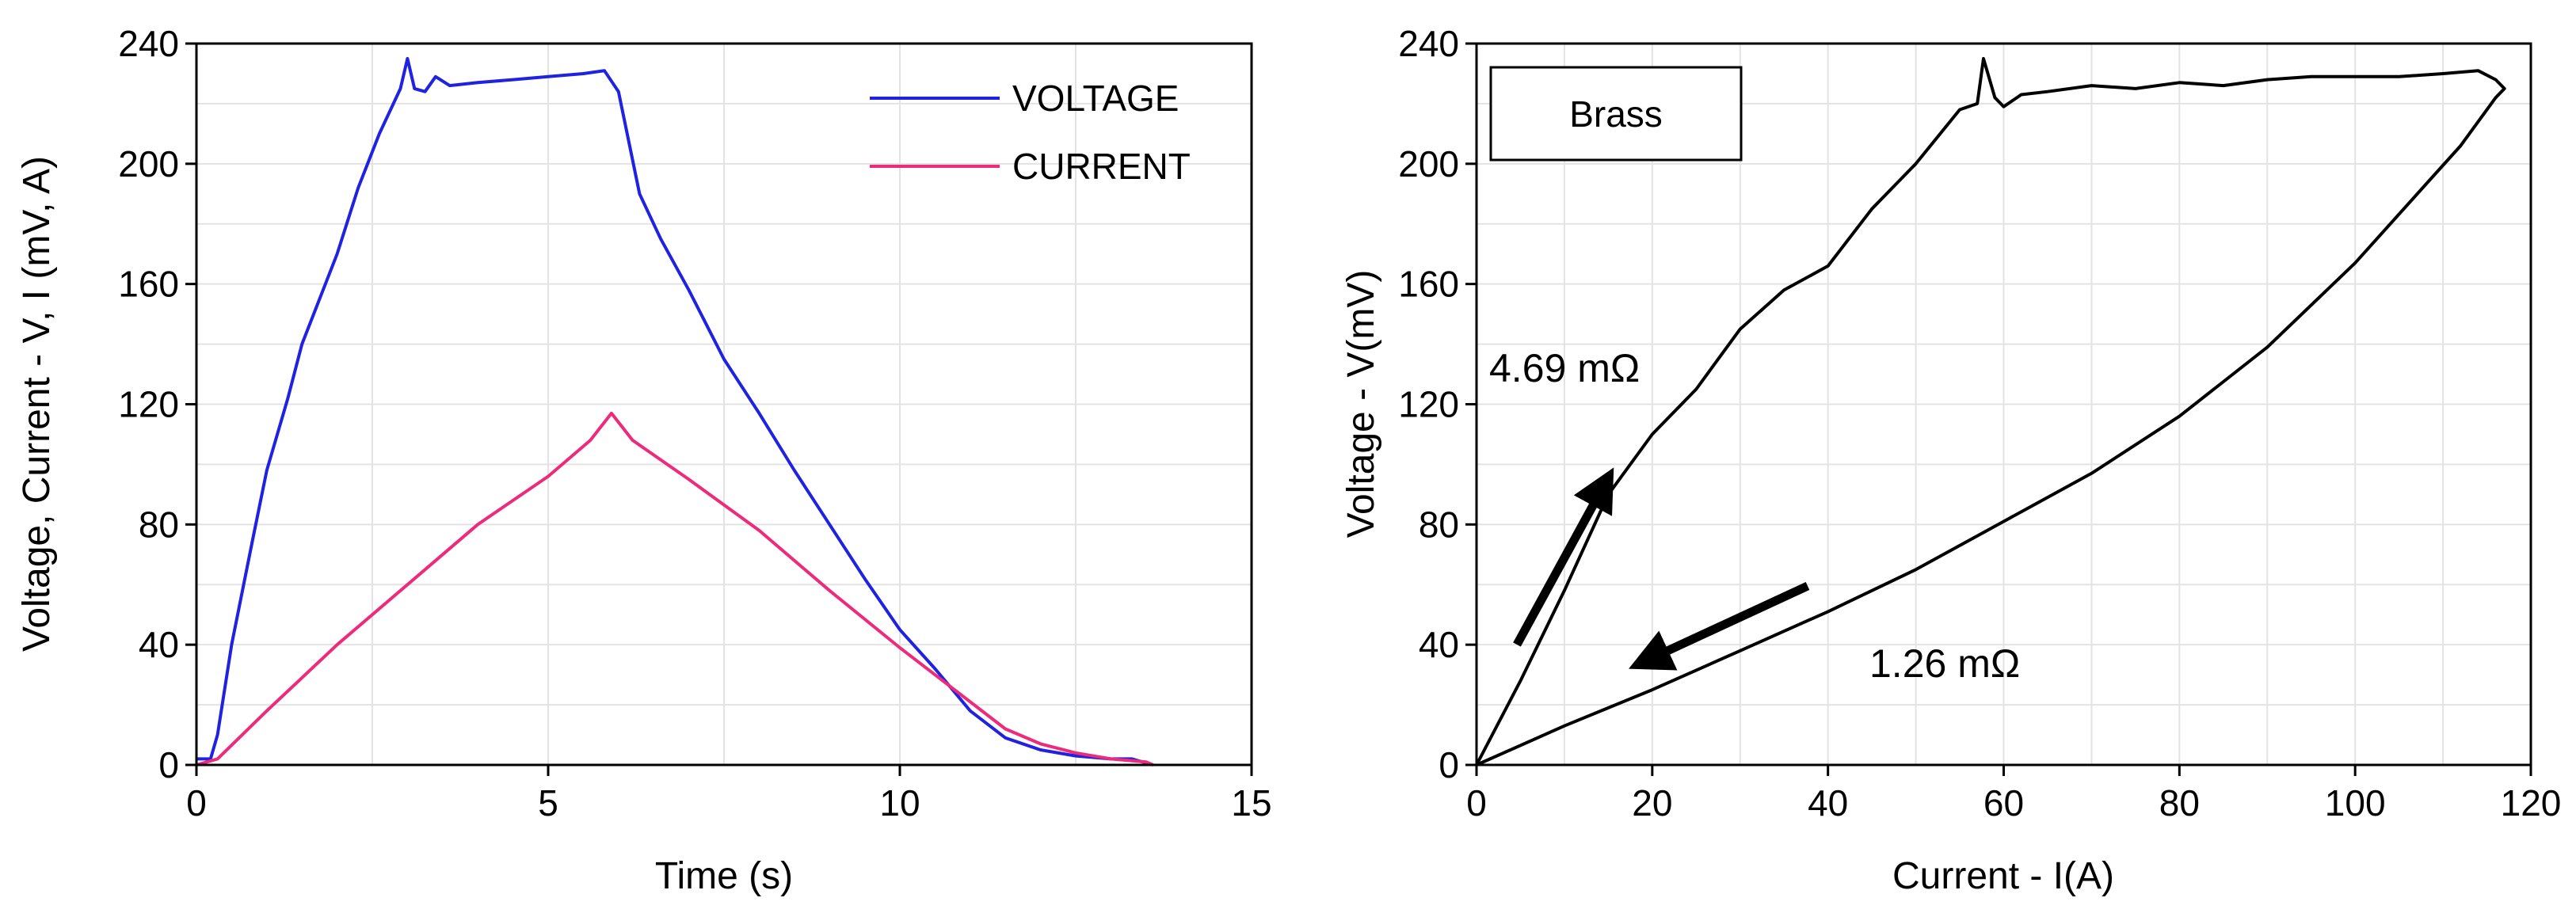  What do you see at coordinates (1251, 803) in the screenshot?
I see `left-x-tick-label: 15` at bounding box center [1251, 803].